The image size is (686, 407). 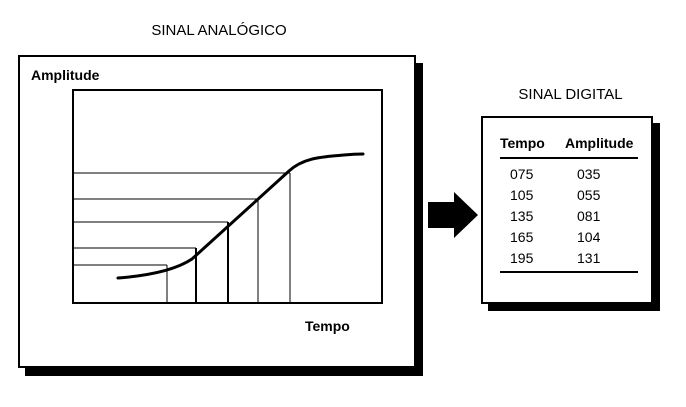 What do you see at coordinates (599, 143) in the screenshot?
I see `table-header-amplitude: Amplitude` at bounding box center [599, 143].